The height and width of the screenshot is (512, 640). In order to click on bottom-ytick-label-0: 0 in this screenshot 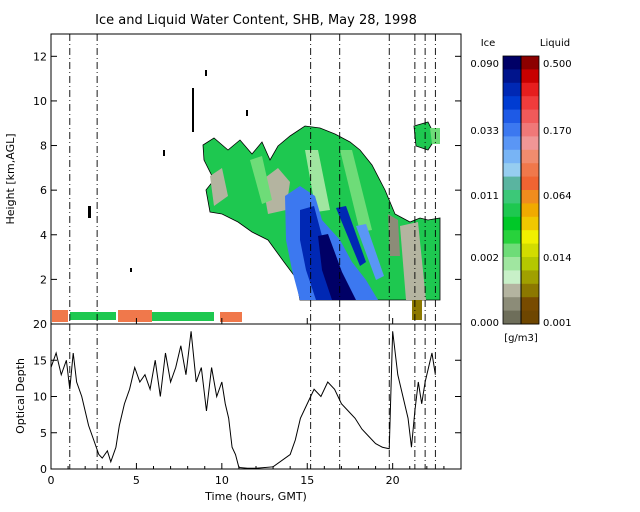, I will do `click(43, 469)`.